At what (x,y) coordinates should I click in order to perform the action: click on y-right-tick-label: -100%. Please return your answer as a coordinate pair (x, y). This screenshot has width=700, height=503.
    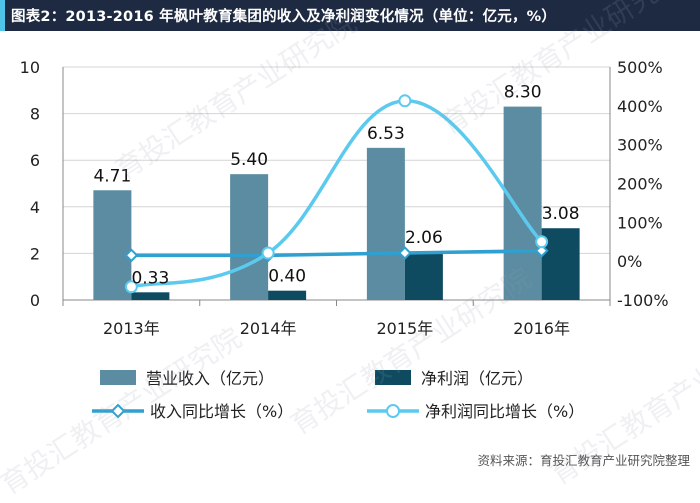
    Looking at the image, I should click on (643, 300).